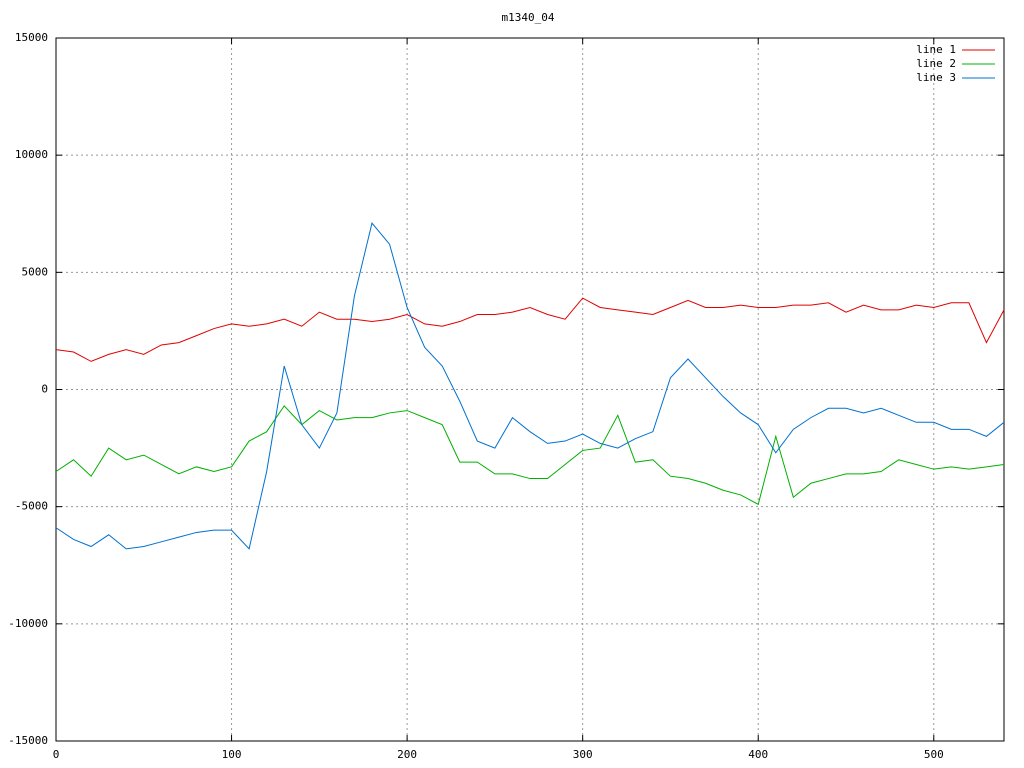 This screenshot has width=1024, height=768. What do you see at coordinates (407, 754) in the screenshot?
I see `x-tick-label: 200` at bounding box center [407, 754].